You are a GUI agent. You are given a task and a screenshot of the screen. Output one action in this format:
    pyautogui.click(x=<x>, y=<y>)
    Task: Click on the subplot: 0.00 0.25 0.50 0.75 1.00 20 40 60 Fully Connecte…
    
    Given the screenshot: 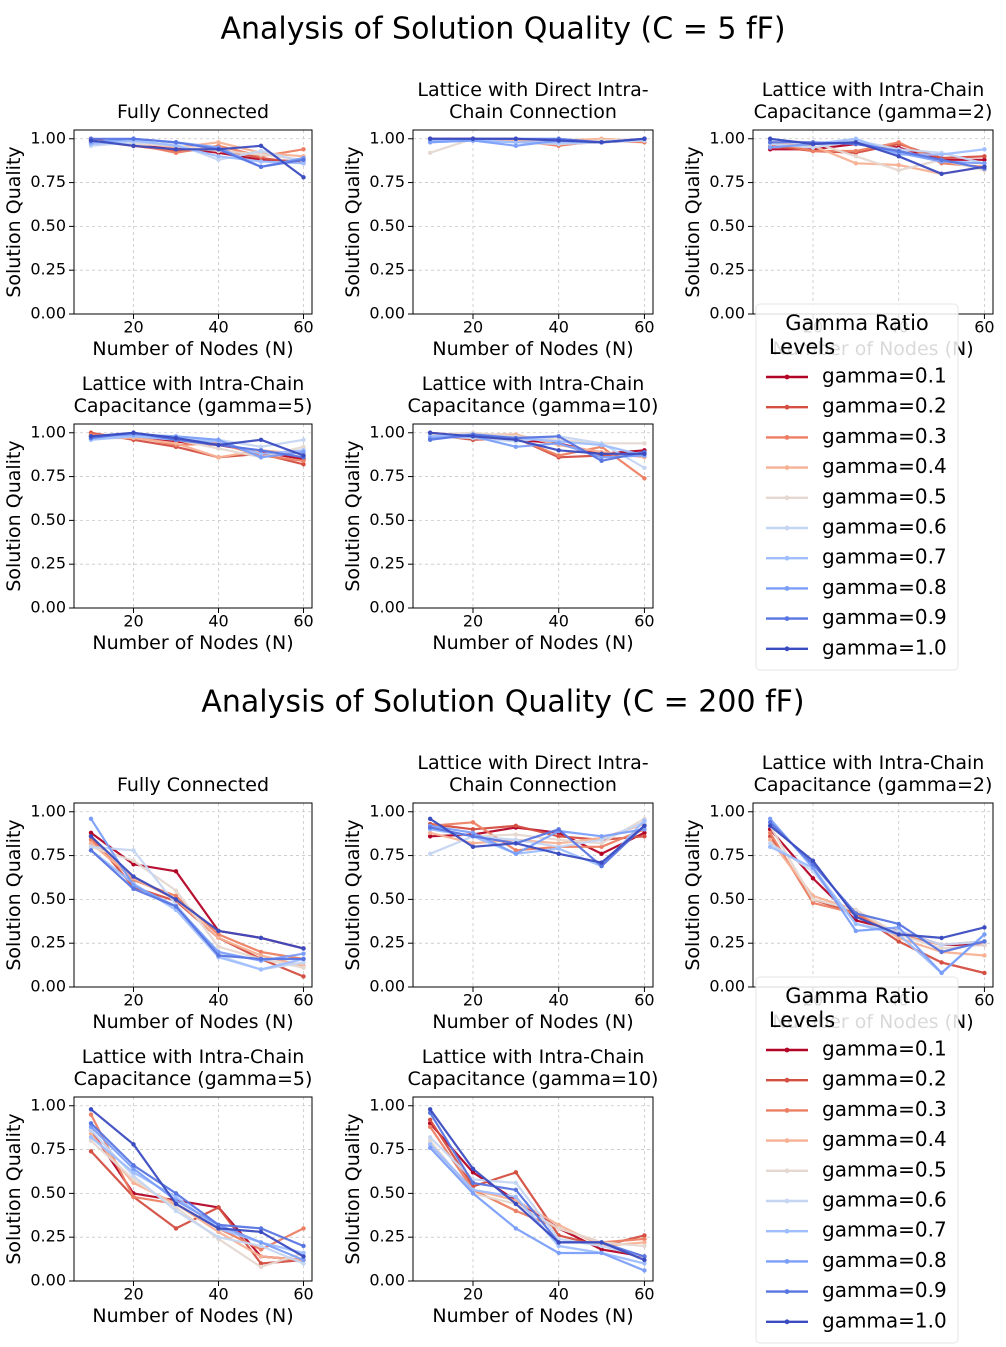 What is the action you would take?
    pyautogui.click(x=158, y=903)
    